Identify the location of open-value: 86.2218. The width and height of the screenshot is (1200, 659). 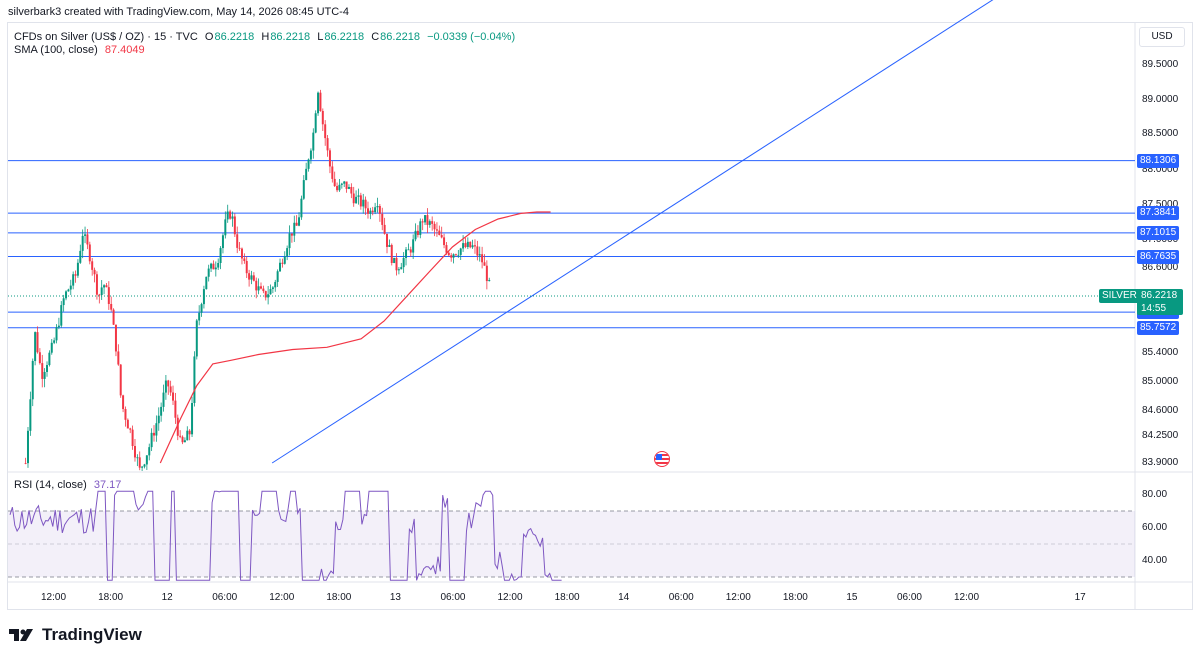
(234, 37).